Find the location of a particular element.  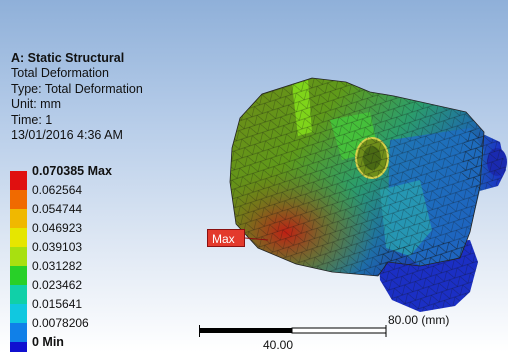

analysis-title: A: Static Structural is located at coordinates (77, 58).